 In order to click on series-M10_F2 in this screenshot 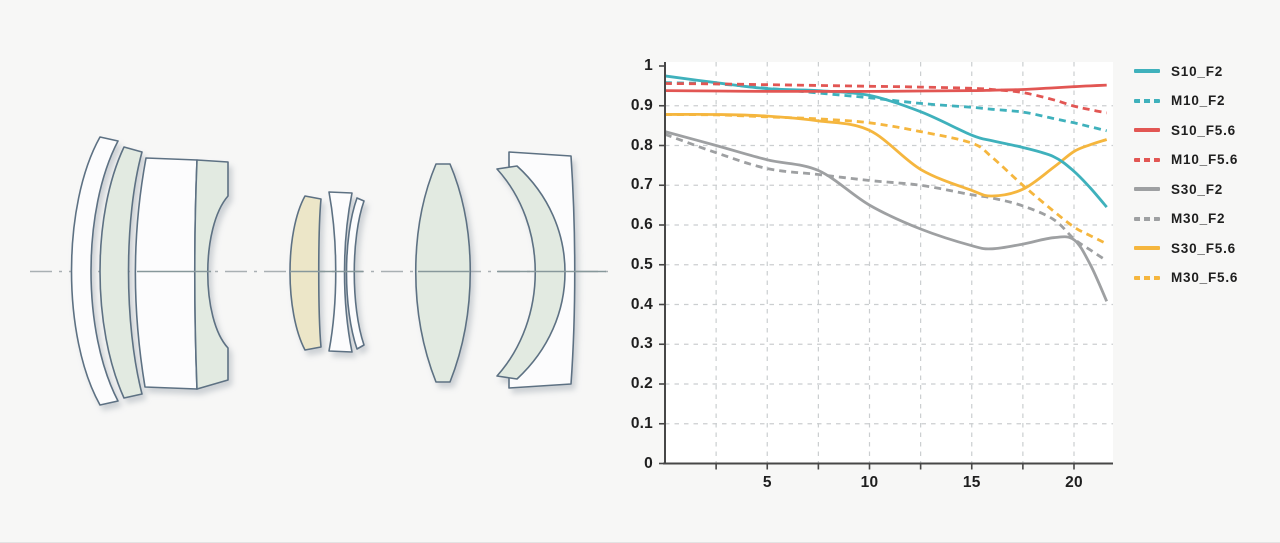, I will do `click(886, 107)`.